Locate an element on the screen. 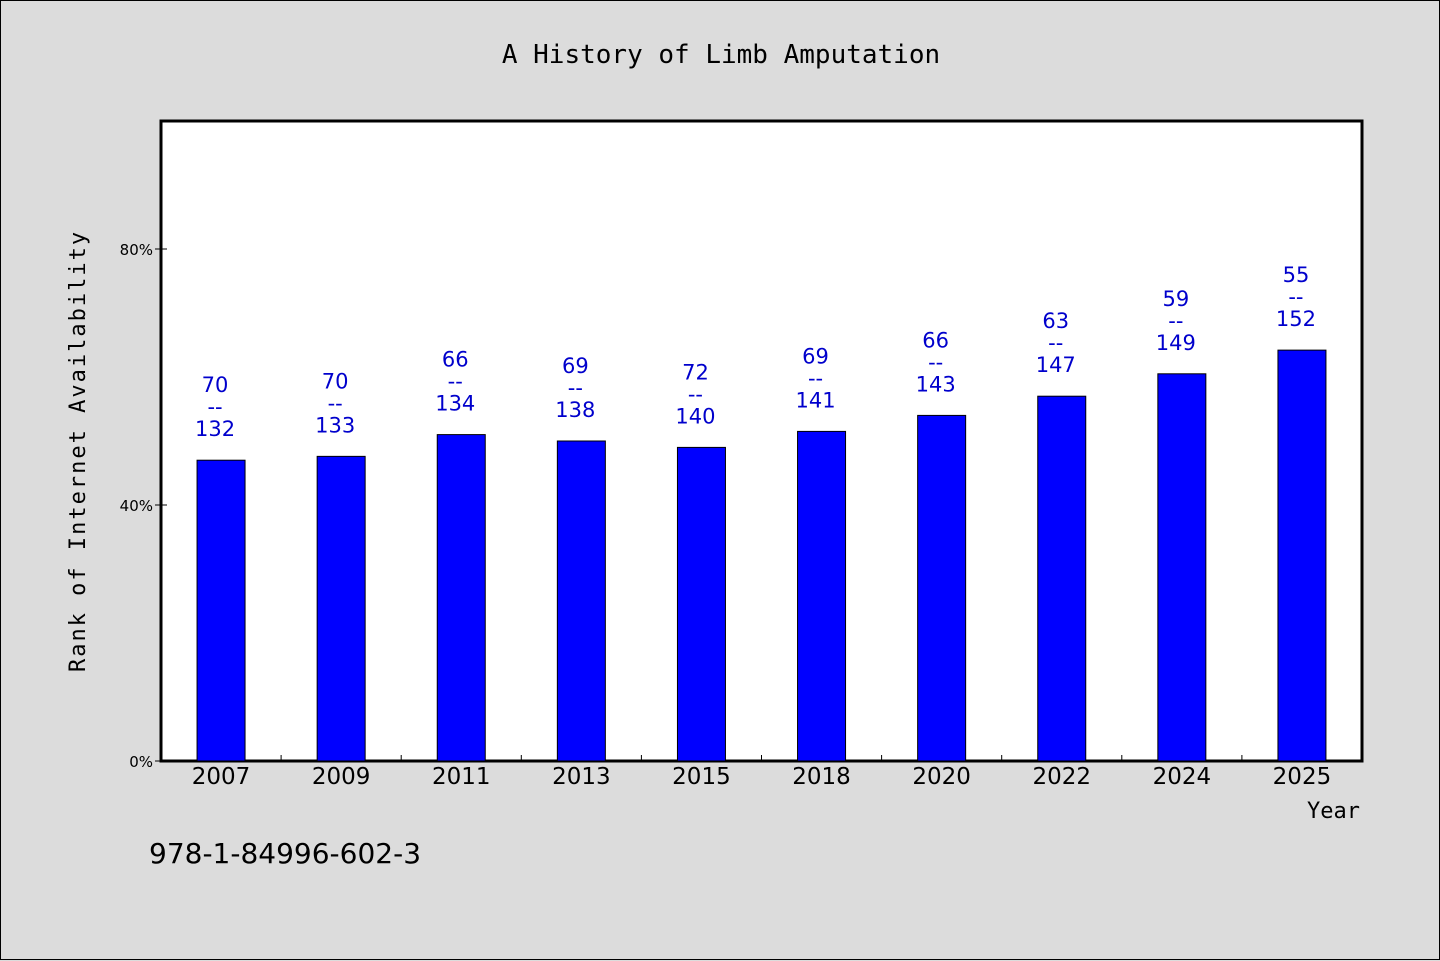 This screenshot has height=961, width=1440. x-tick-label: 2007 is located at coordinates (221, 777).